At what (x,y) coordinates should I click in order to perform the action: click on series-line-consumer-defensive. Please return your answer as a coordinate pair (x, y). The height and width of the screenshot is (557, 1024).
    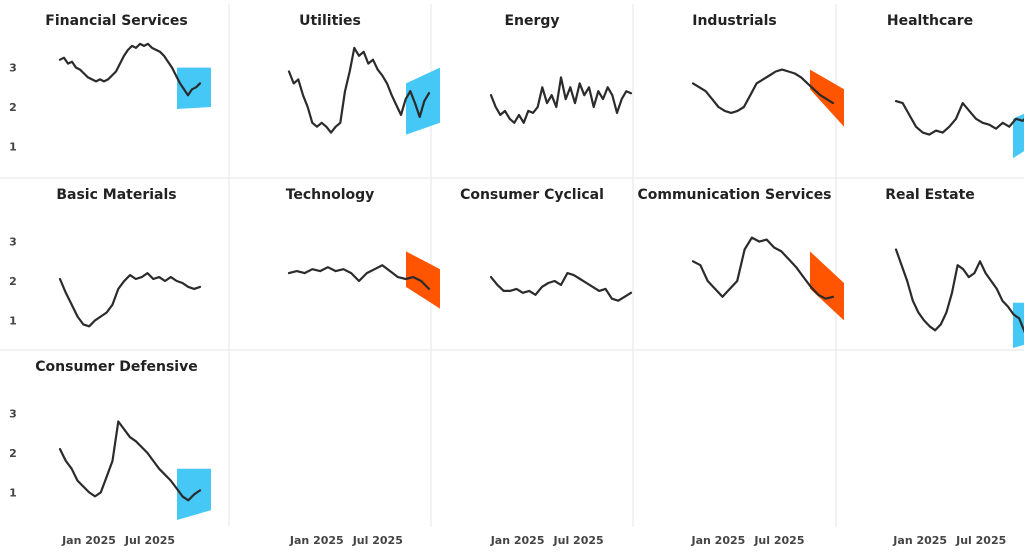
    Looking at the image, I should click on (130, 461).